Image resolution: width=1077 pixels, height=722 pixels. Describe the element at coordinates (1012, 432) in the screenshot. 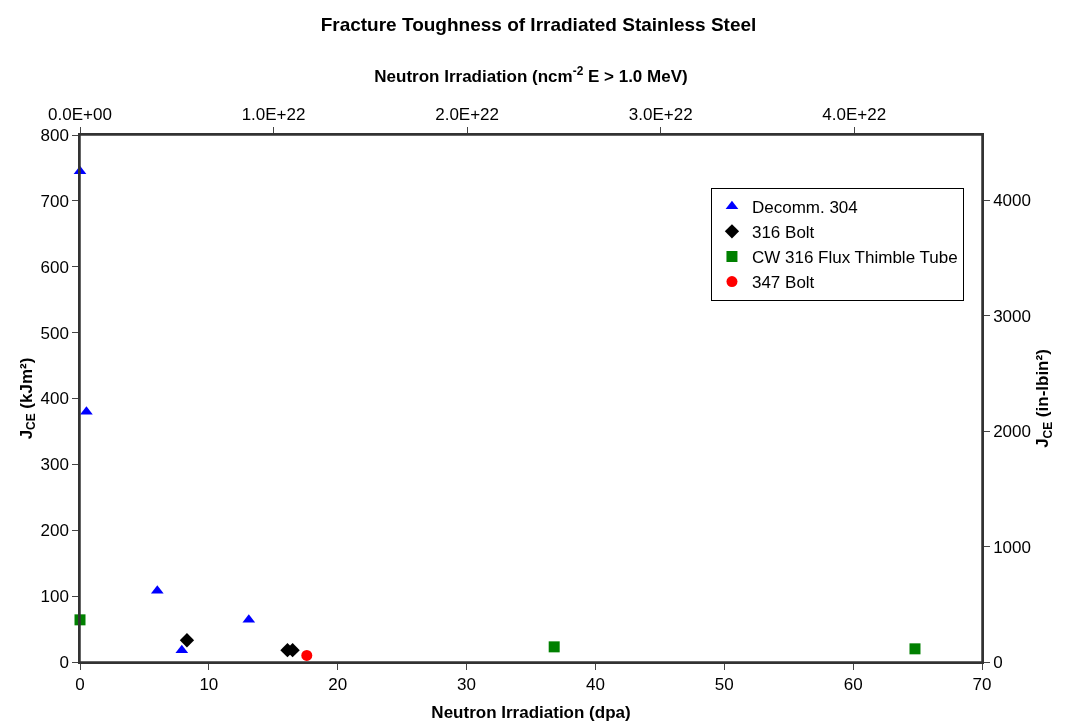

I see `y2-tick-label: 2000` at that location.